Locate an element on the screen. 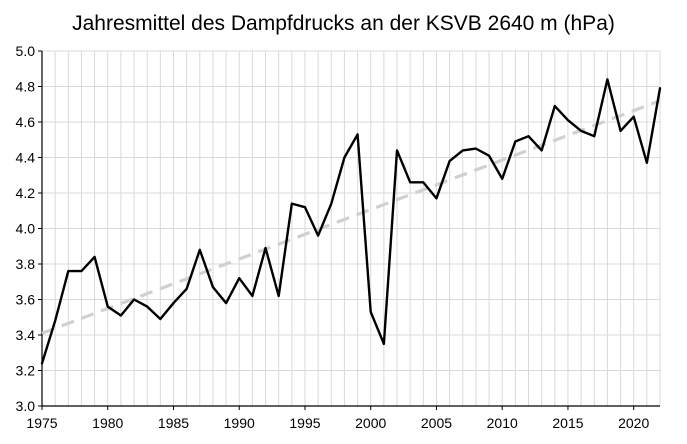 Image resolution: width=687 pixels, height=444 pixels. x-tick-label: 1995 is located at coordinates (304, 423).